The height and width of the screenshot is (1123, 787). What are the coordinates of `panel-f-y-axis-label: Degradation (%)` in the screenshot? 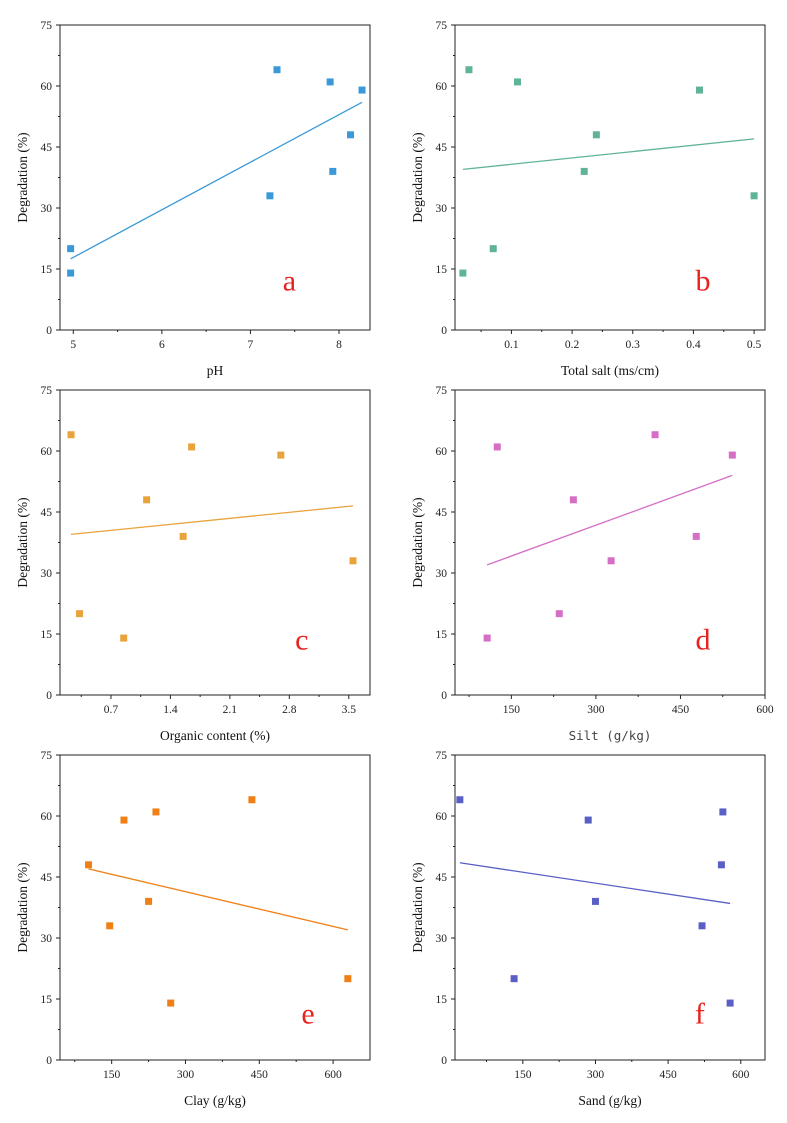 It's located at (417, 907).